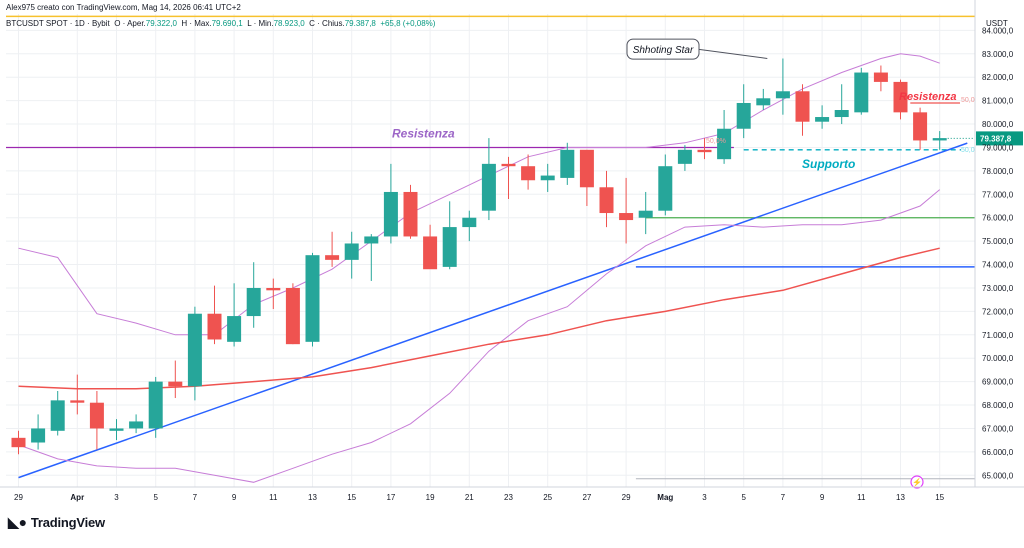 The width and height of the screenshot is (1024, 548). What do you see at coordinates (997, 23) in the screenshot?
I see `axis-currency-label: USDT` at bounding box center [997, 23].